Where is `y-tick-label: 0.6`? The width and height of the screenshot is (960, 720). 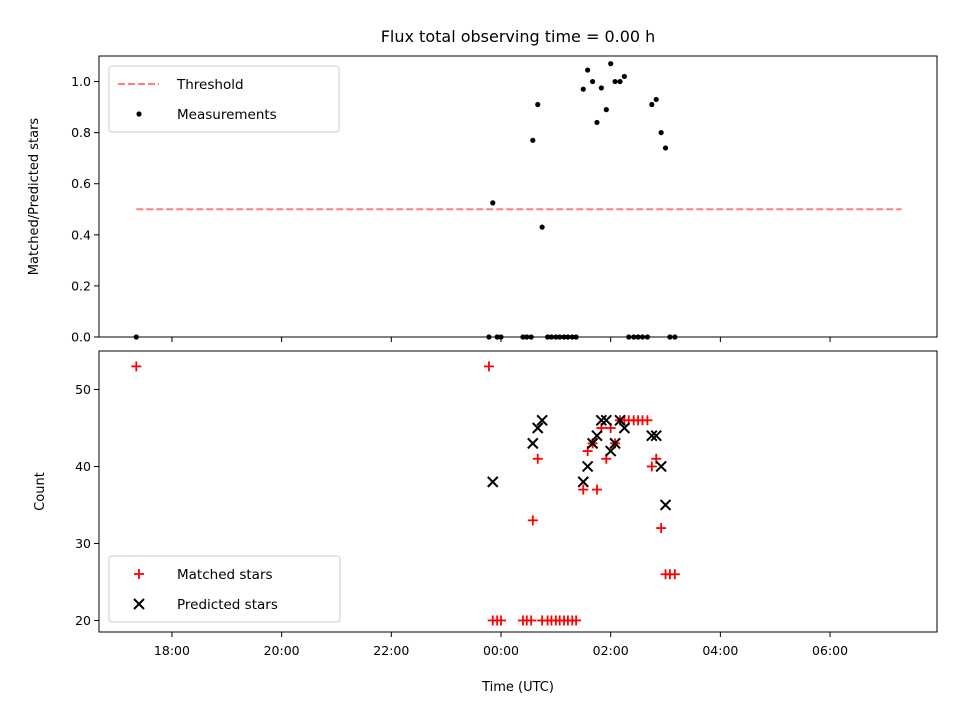 y-tick-label: 0.6 is located at coordinates (81, 183).